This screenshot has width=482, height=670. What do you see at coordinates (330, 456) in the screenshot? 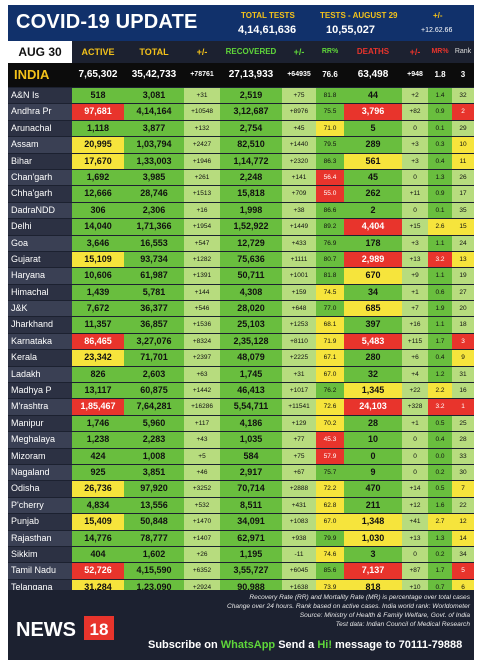
I see `rr-cell: 57.9` at bounding box center [330, 456].